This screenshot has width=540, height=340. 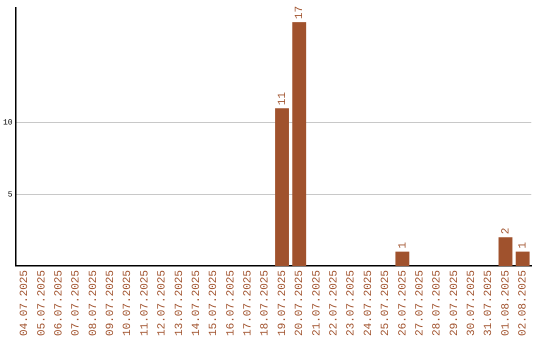 What do you see at coordinates (386, 303) in the screenshot?
I see `x-tick-label: 25.07.2025` at bounding box center [386, 303].